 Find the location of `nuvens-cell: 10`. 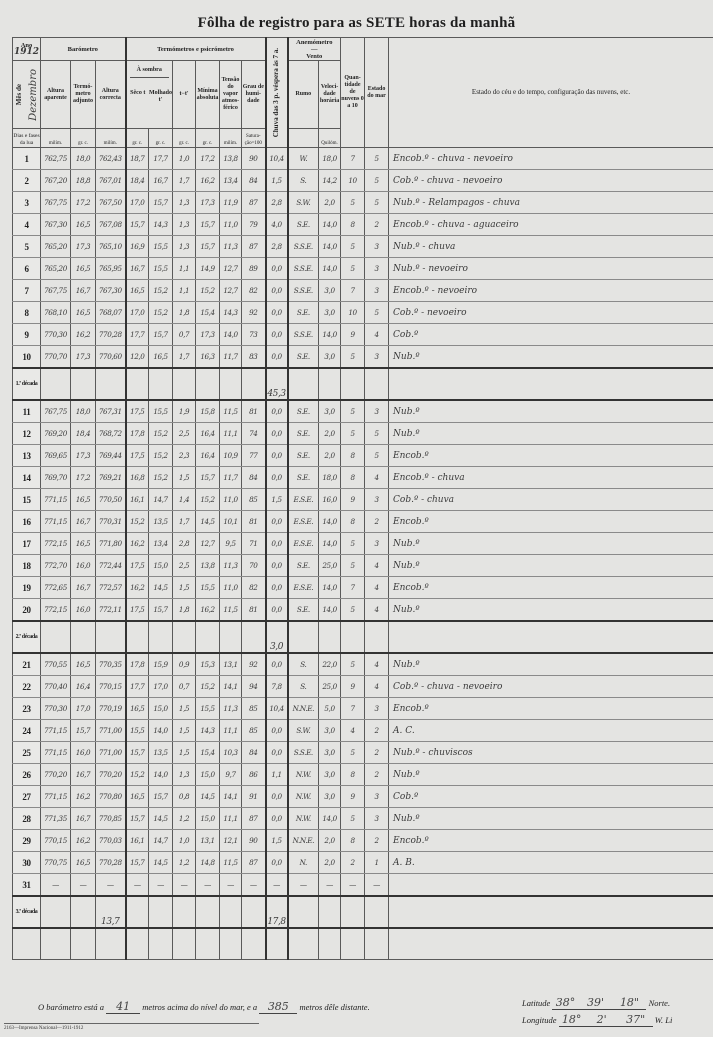

nuvens-cell: 10 is located at coordinates (353, 312).